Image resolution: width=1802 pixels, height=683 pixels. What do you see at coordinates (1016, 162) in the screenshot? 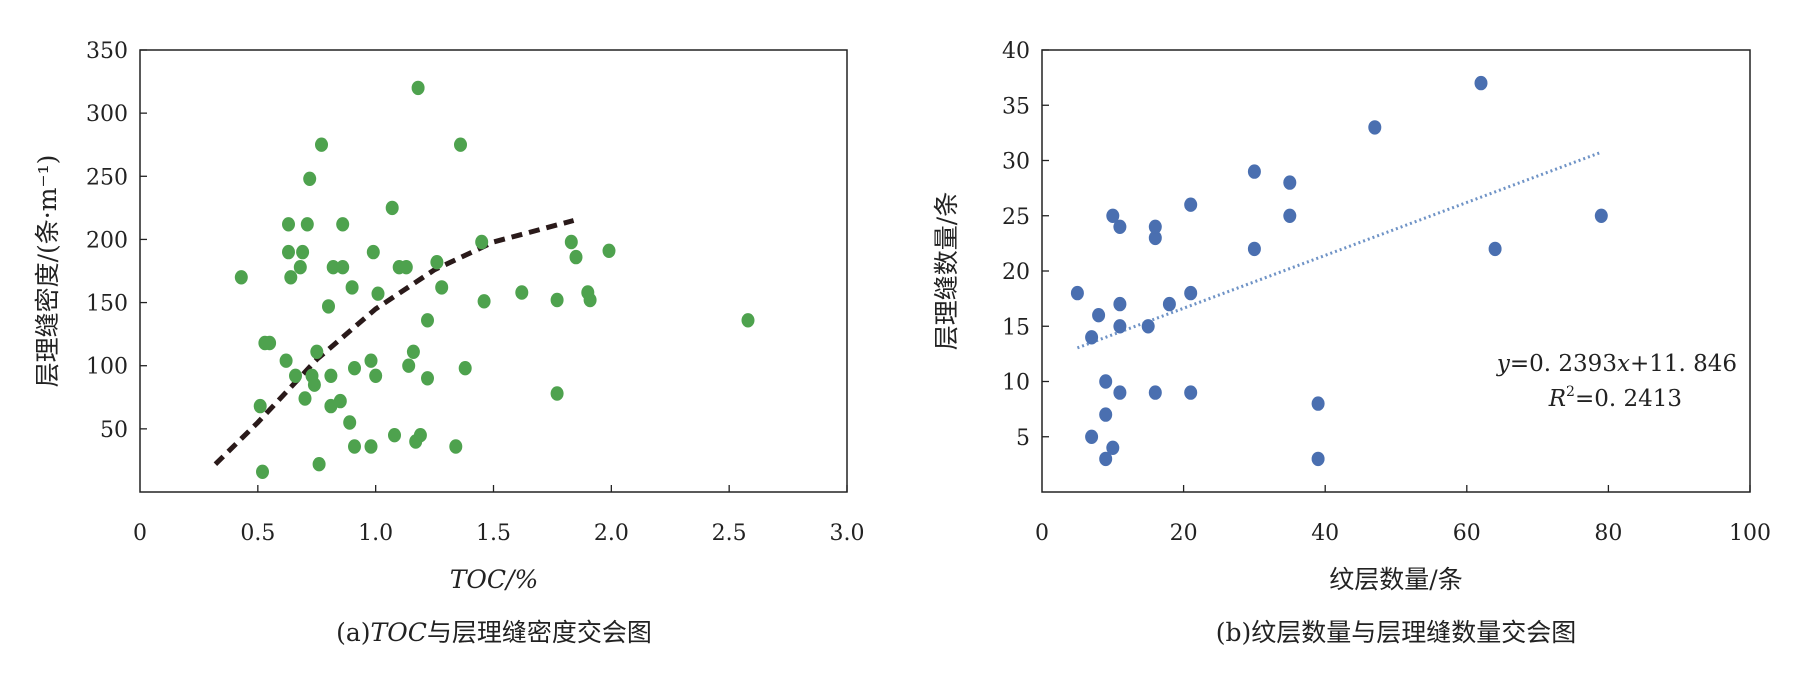
I see `chart-b-ytick-label: 30` at bounding box center [1016, 162].